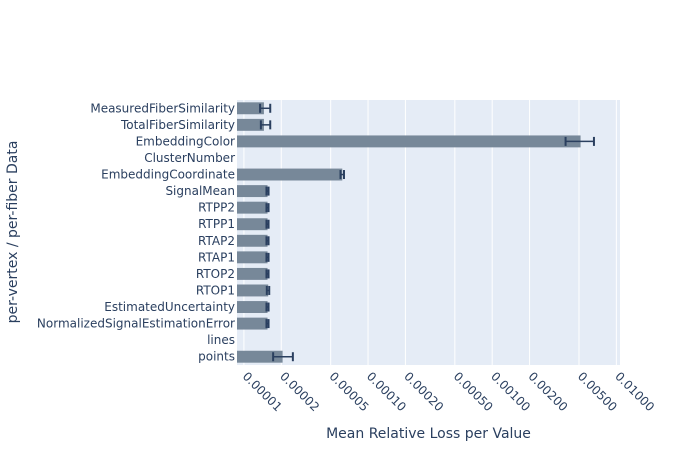 This screenshot has width=700, height=450. Describe the element at coordinates (510, 391) in the screenshot. I see `x-tick-label: 0.00100` at that location.